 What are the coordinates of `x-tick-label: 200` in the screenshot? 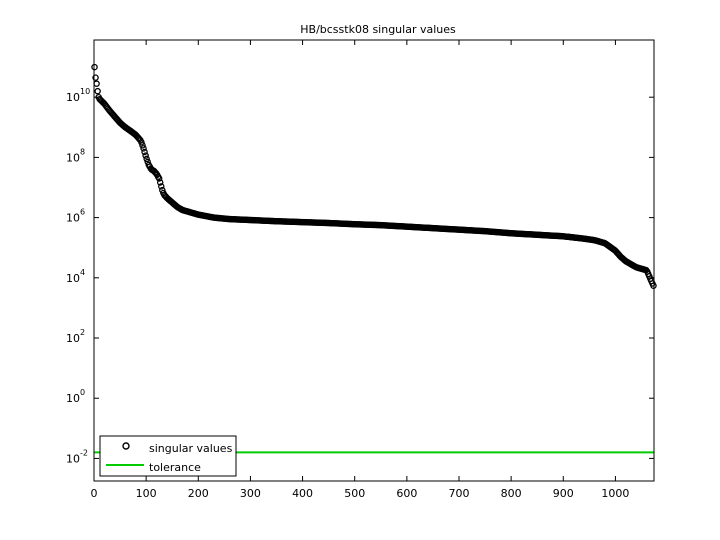 It's located at (198, 493).